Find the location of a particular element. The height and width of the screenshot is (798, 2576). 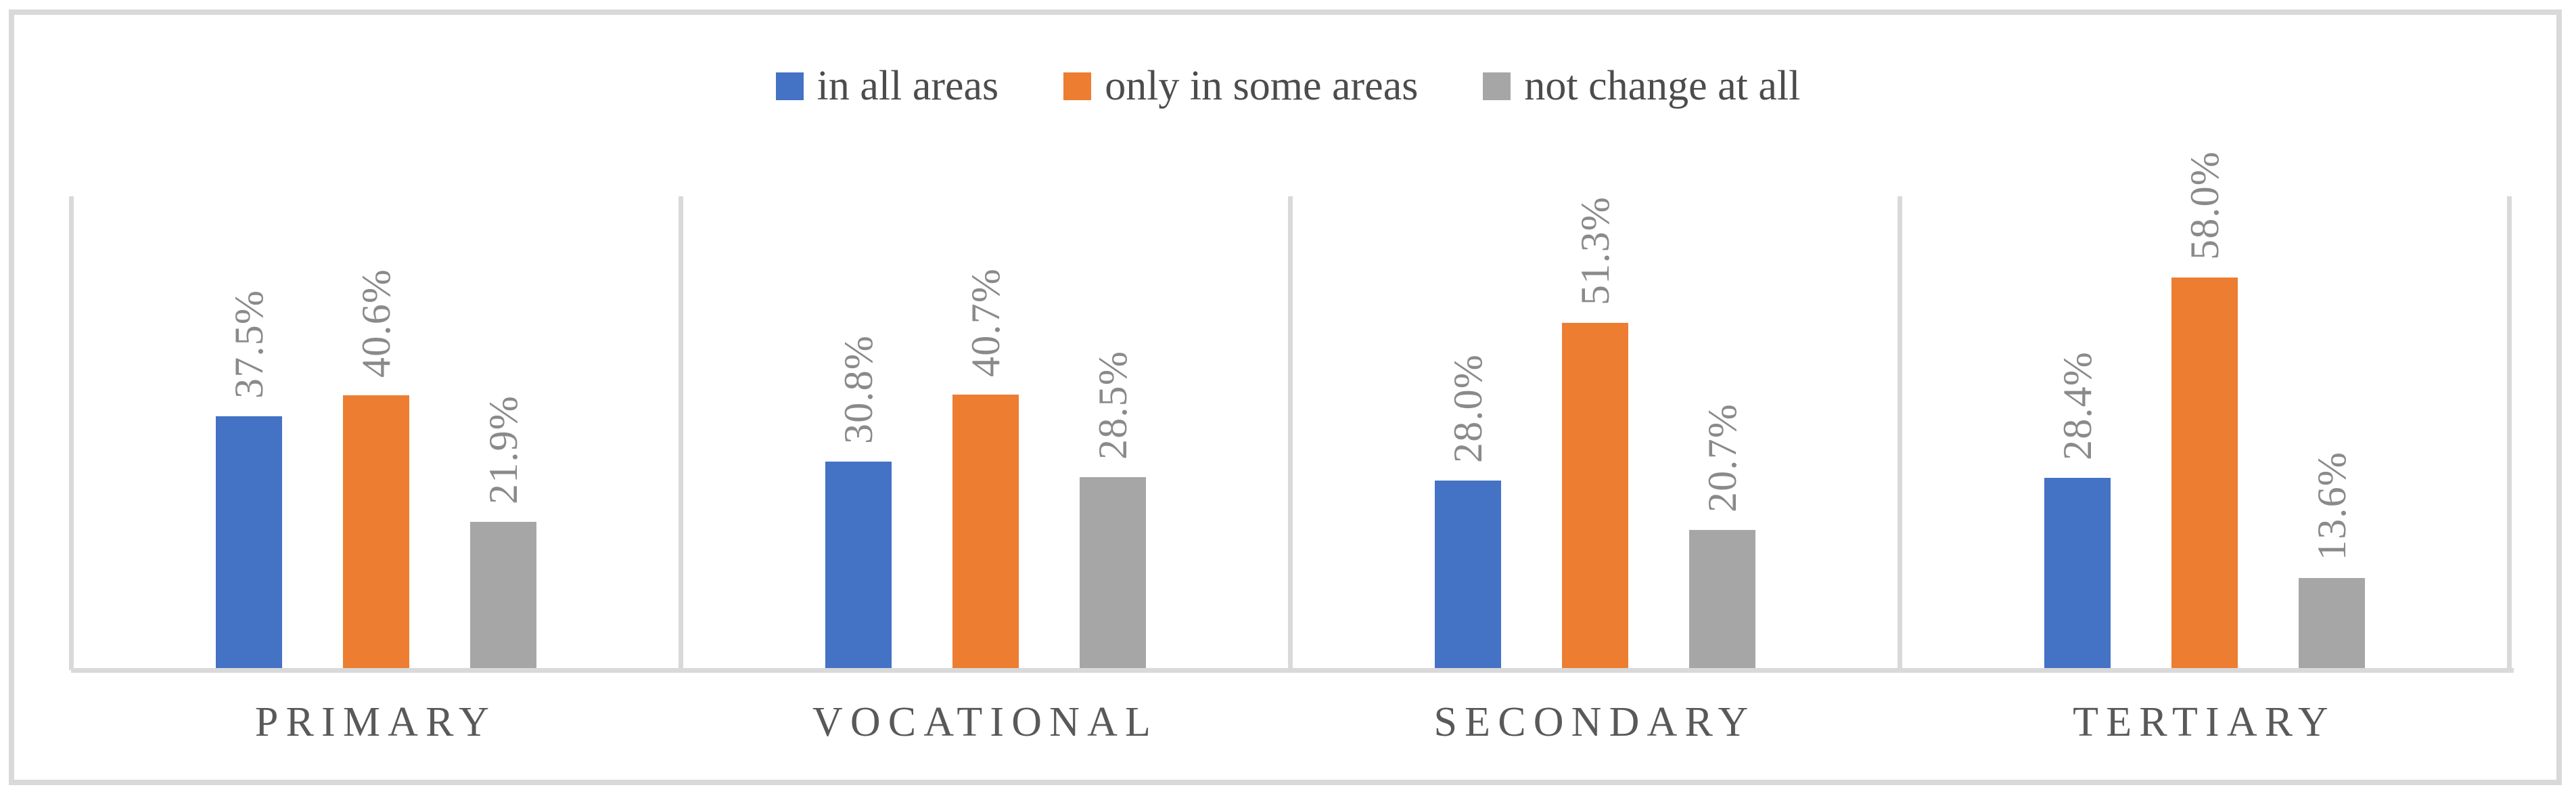

legend-item-not-change-at-all: not change at all is located at coordinates (1641, 86).